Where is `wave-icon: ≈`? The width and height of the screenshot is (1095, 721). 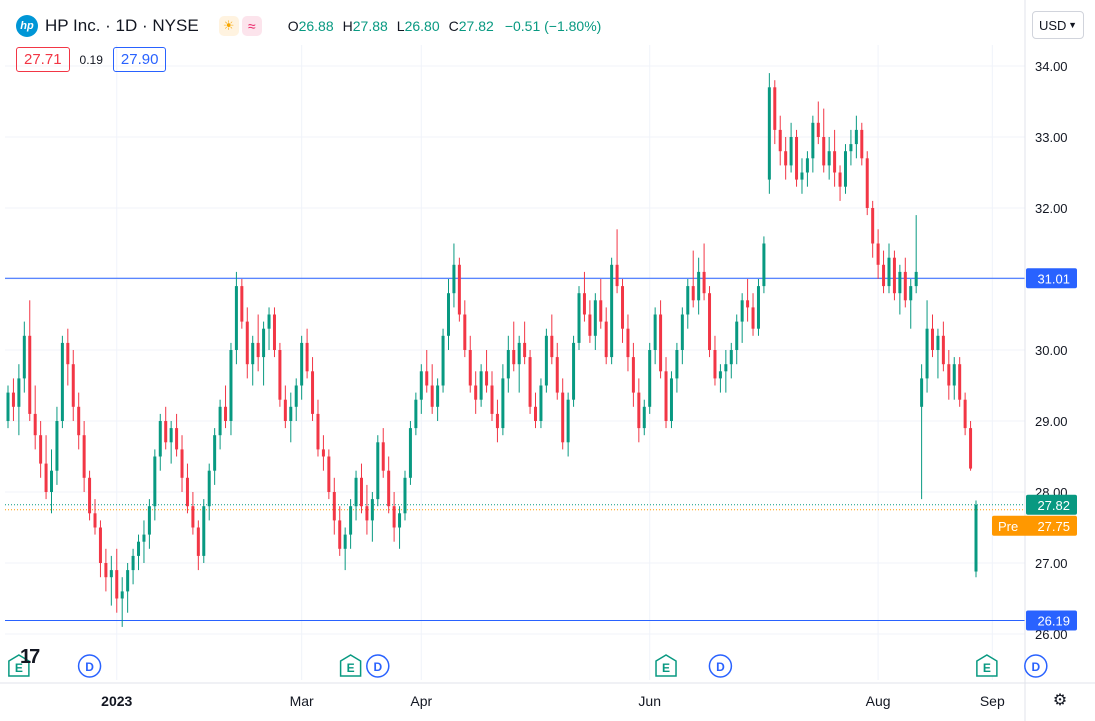 wave-icon: ≈ is located at coordinates (251, 26).